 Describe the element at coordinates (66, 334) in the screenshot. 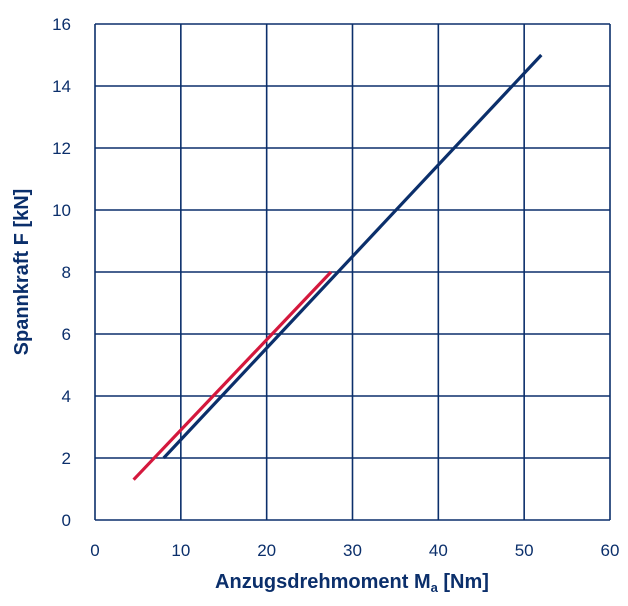

I see `y-tick-label: 6` at that location.